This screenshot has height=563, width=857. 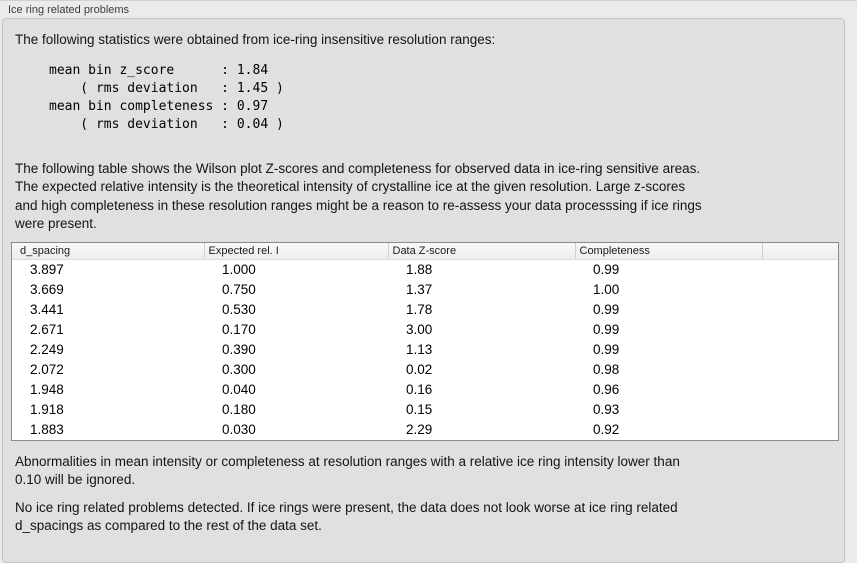 What do you see at coordinates (295, 251) in the screenshot?
I see `column-header-expected-rel-i: Expected rel. I` at bounding box center [295, 251].